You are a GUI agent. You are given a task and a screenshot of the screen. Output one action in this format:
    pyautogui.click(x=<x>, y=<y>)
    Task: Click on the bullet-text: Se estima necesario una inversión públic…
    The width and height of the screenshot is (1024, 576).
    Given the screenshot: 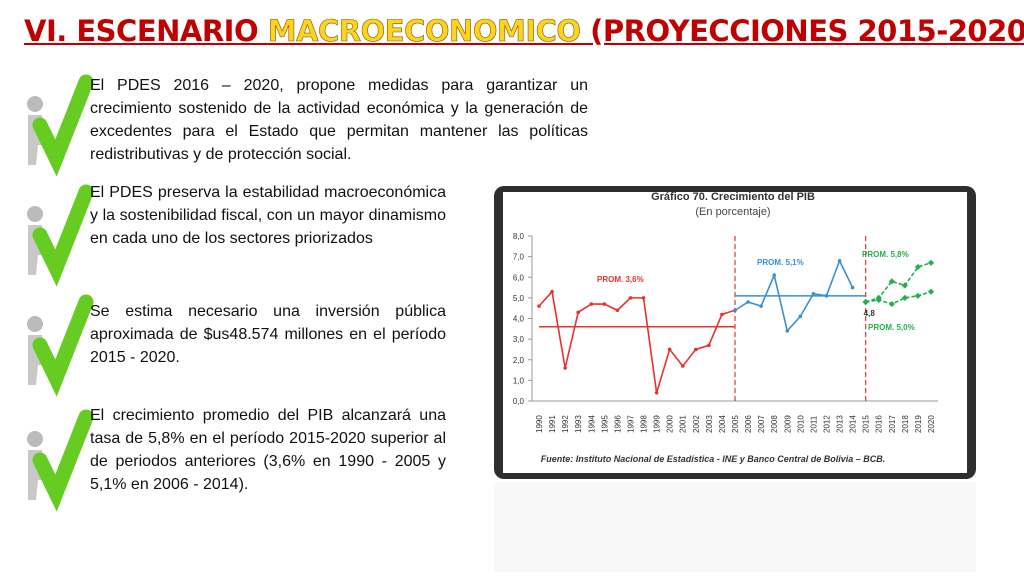 What is the action you would take?
    pyautogui.click(x=268, y=334)
    